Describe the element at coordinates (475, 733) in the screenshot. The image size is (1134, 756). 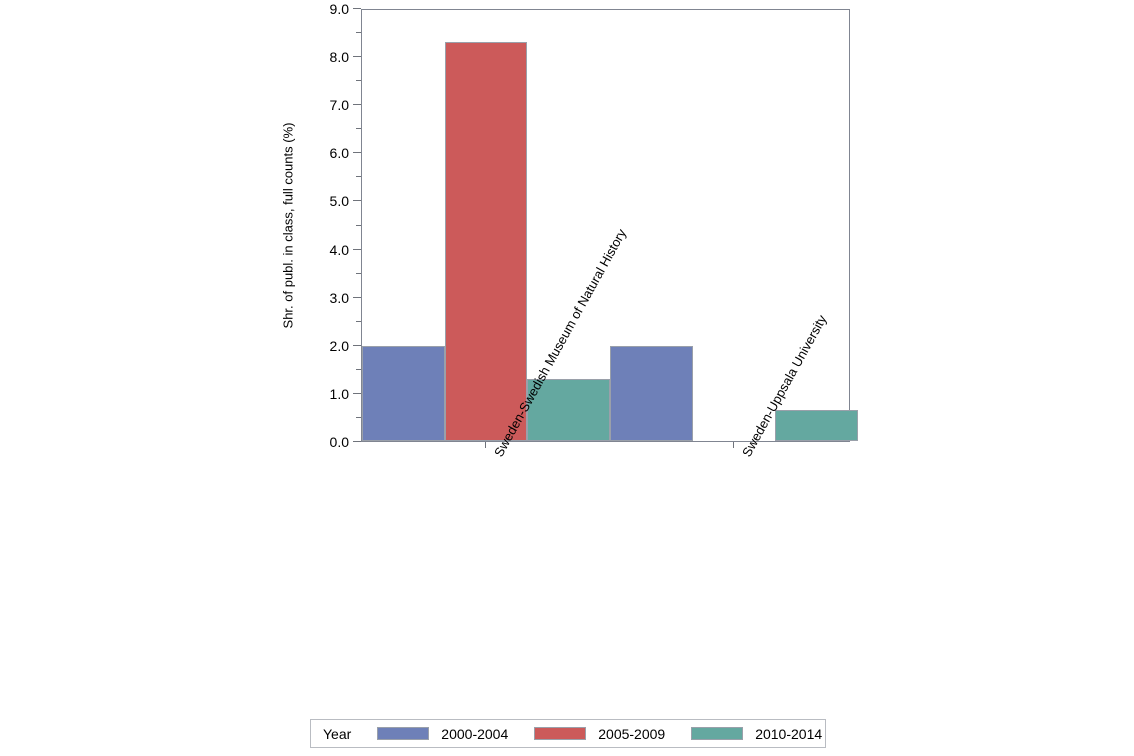
I see `legend-label: 2000-2004` at that location.